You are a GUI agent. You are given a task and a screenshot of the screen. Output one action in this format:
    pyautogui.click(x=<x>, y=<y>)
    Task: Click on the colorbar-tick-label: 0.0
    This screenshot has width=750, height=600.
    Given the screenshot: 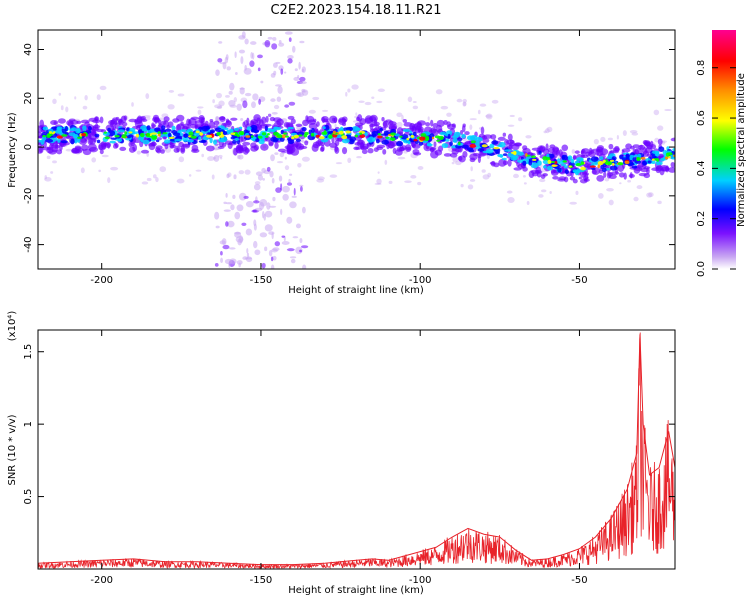 What is the action you would take?
    pyautogui.click(x=701, y=269)
    